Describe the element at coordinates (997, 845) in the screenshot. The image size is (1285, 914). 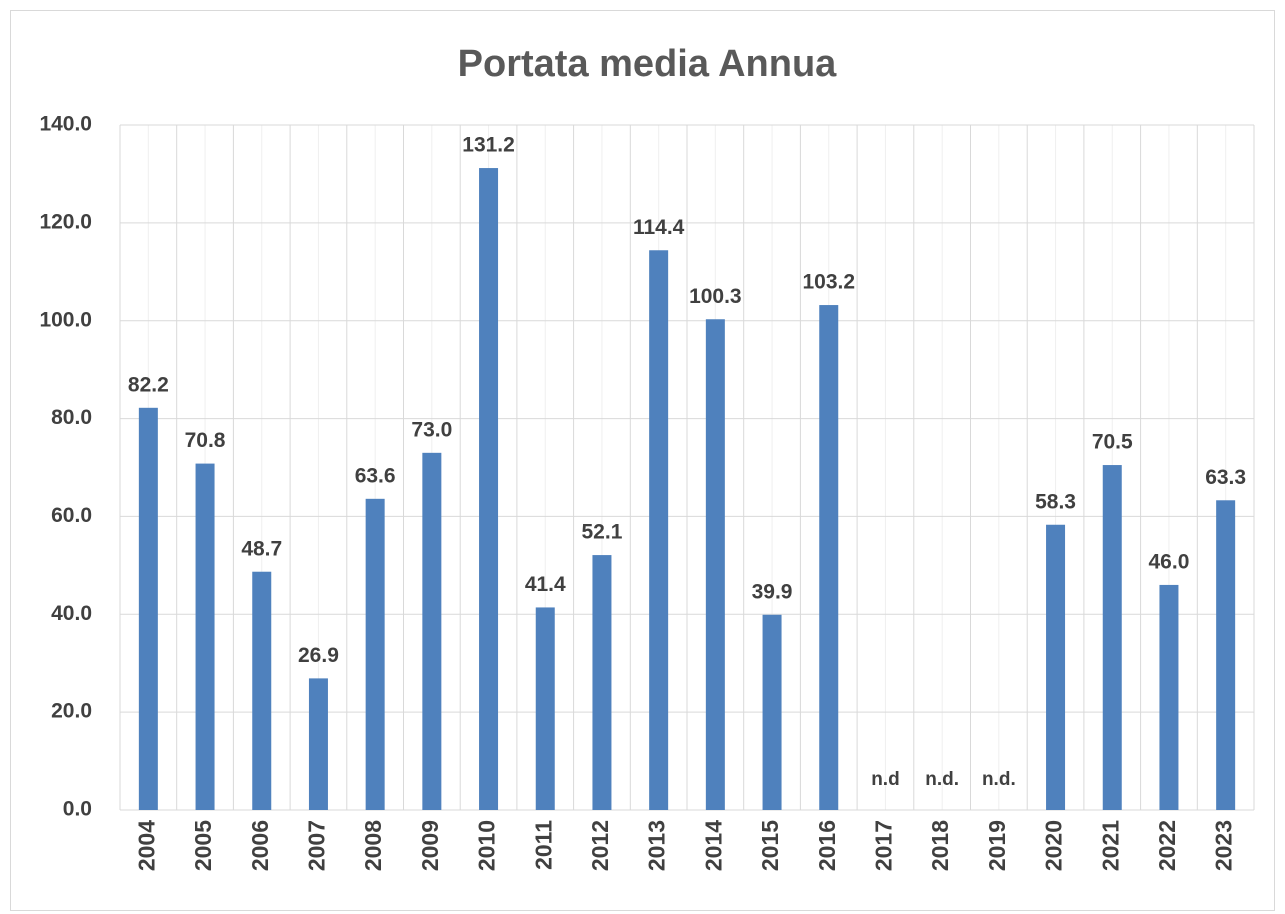
I see `x-tick-label: 2019` at that location.